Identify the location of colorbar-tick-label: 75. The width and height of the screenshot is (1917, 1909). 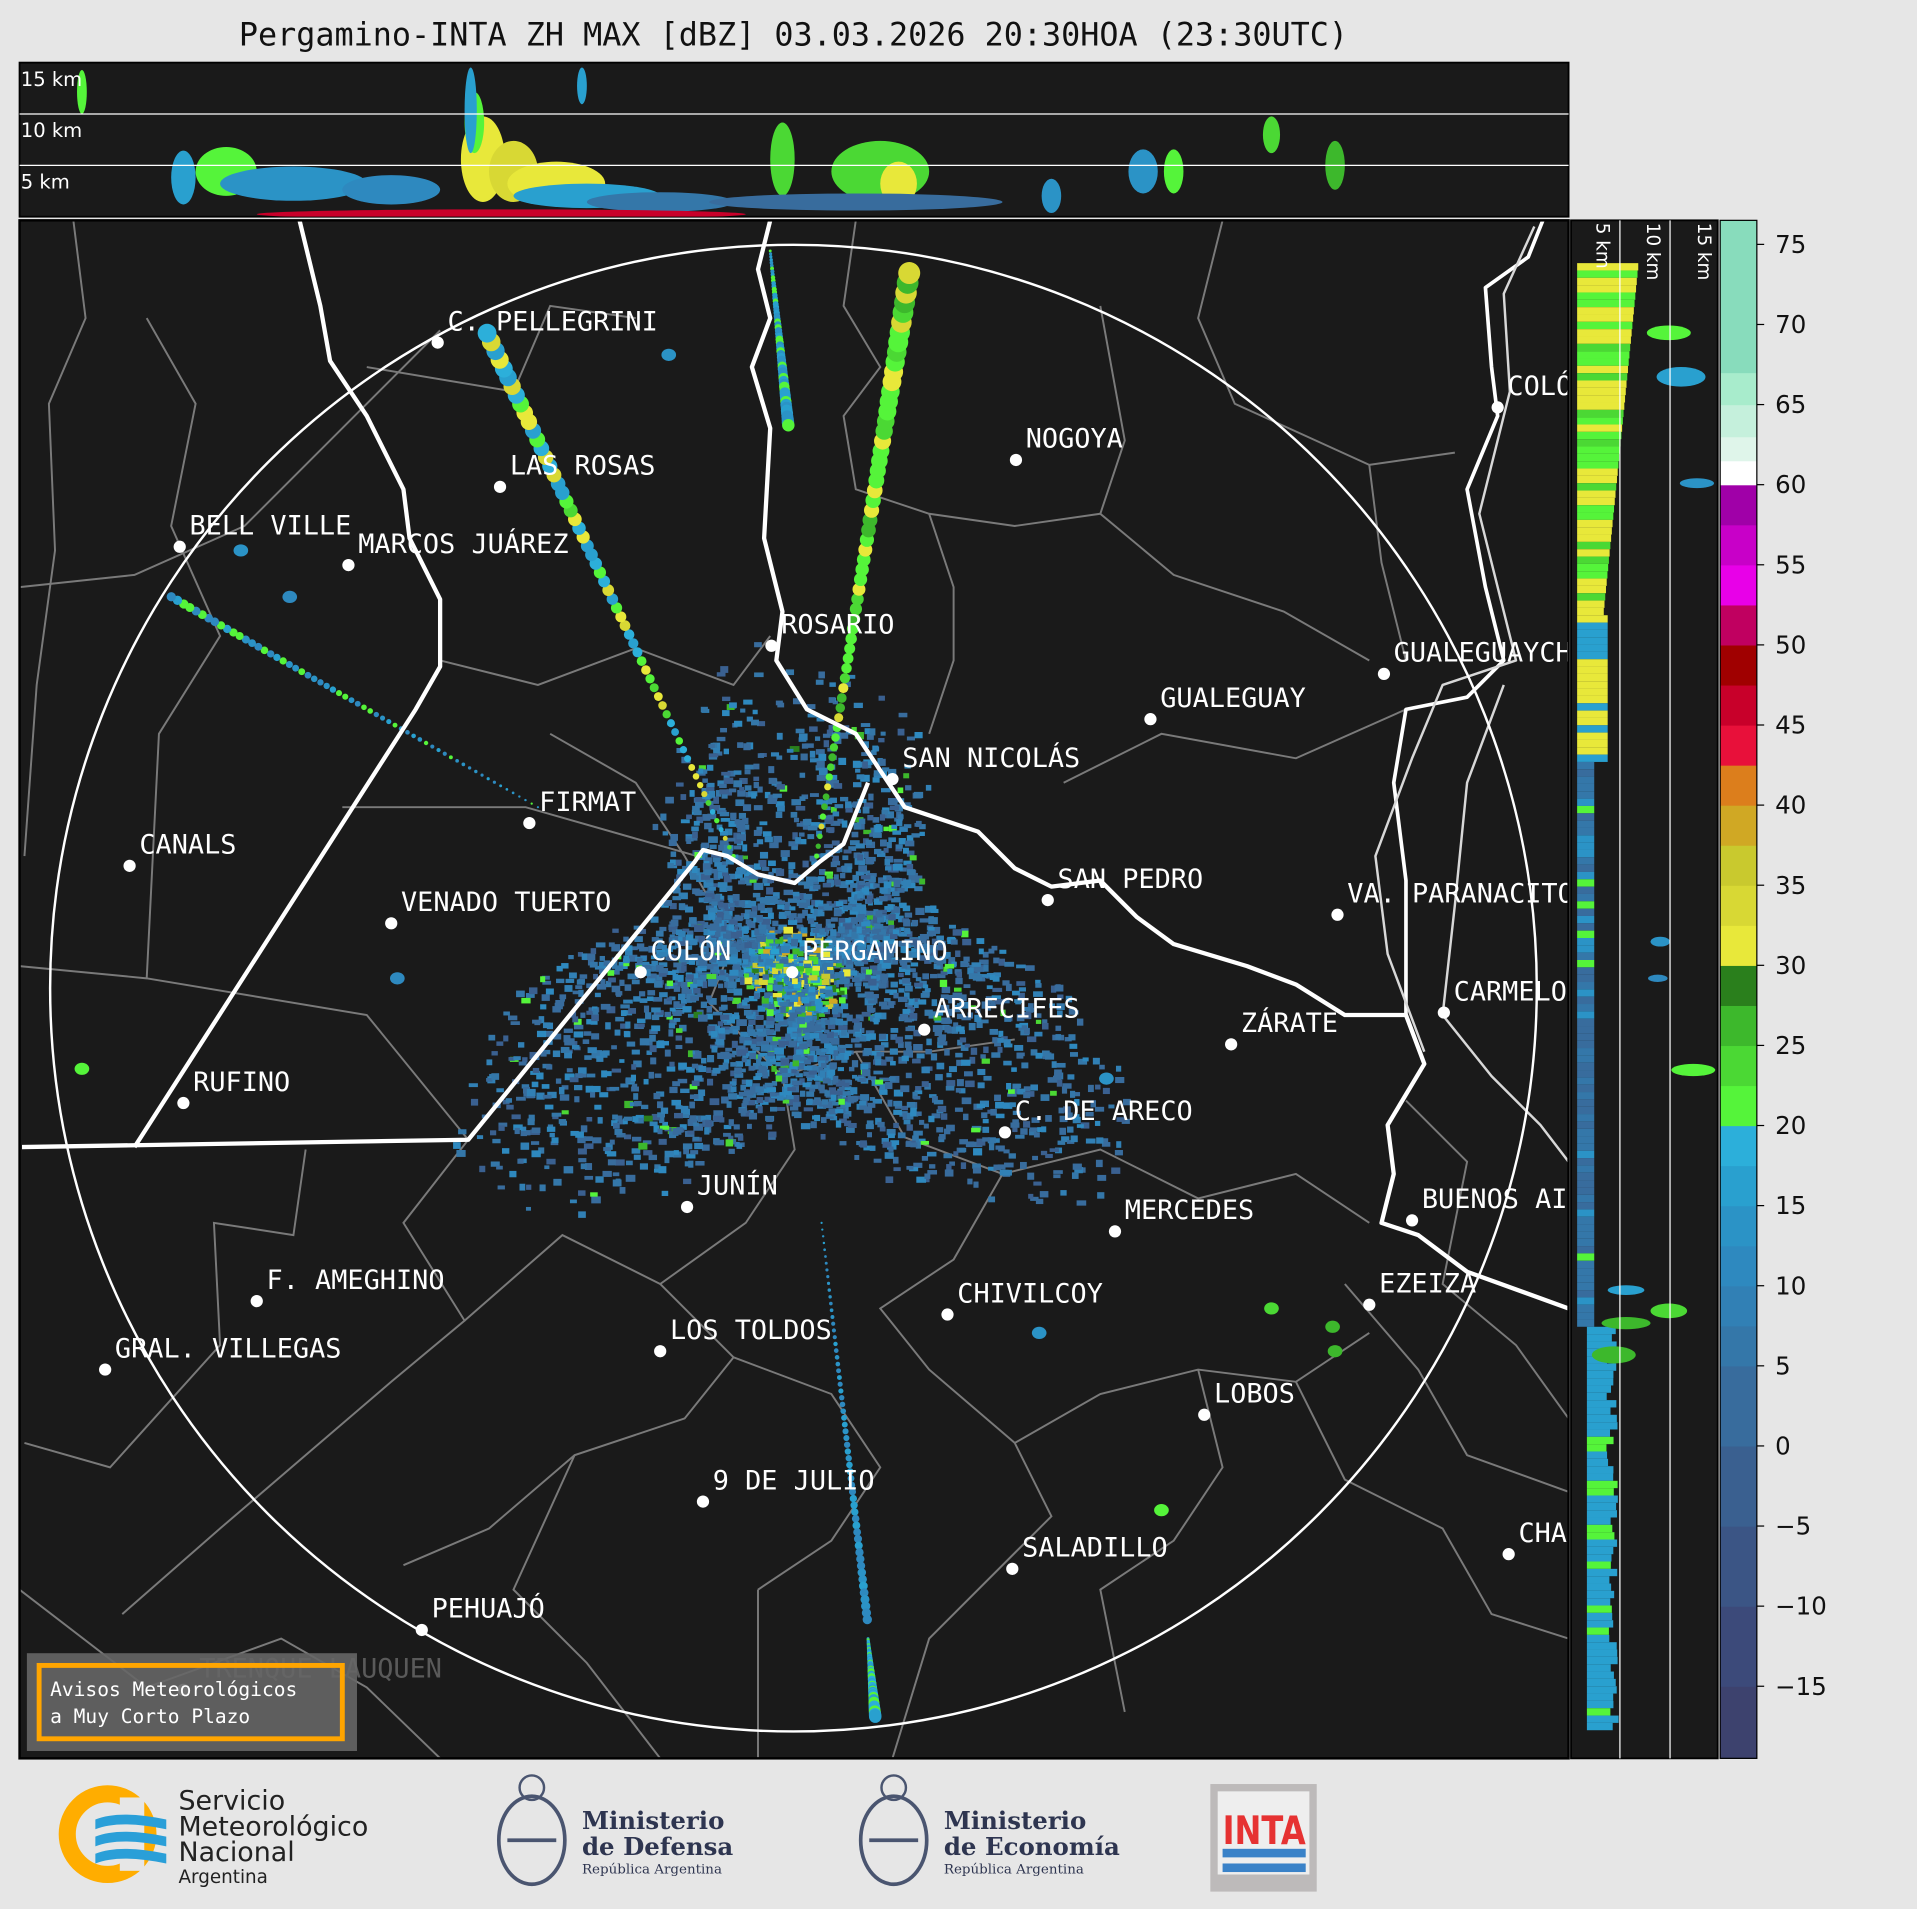
(1790, 244).